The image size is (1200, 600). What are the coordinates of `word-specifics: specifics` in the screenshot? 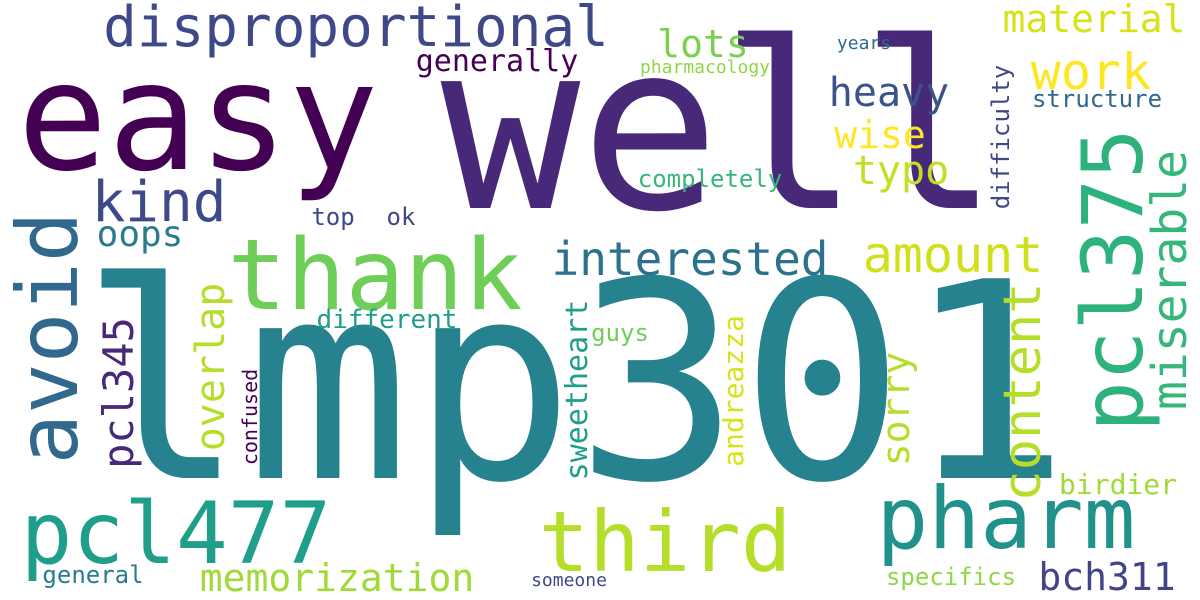 It's located at (951, 577).